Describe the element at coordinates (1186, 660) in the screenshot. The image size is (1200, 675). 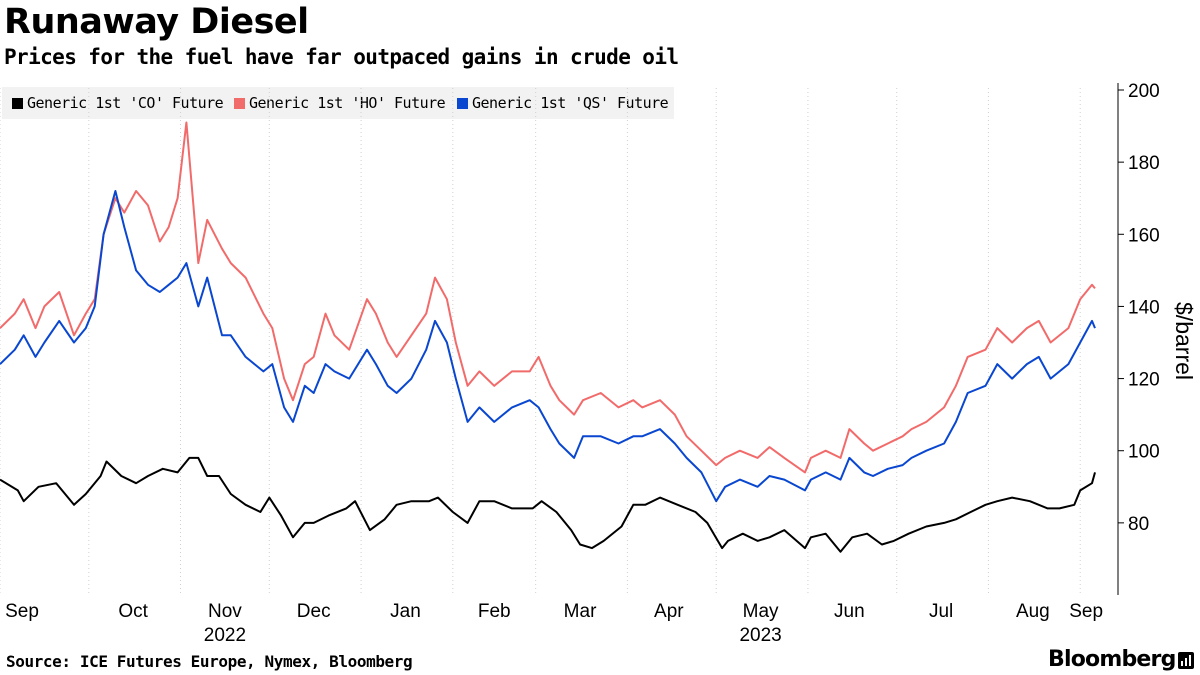
I see `bar-chart-icon` at that location.